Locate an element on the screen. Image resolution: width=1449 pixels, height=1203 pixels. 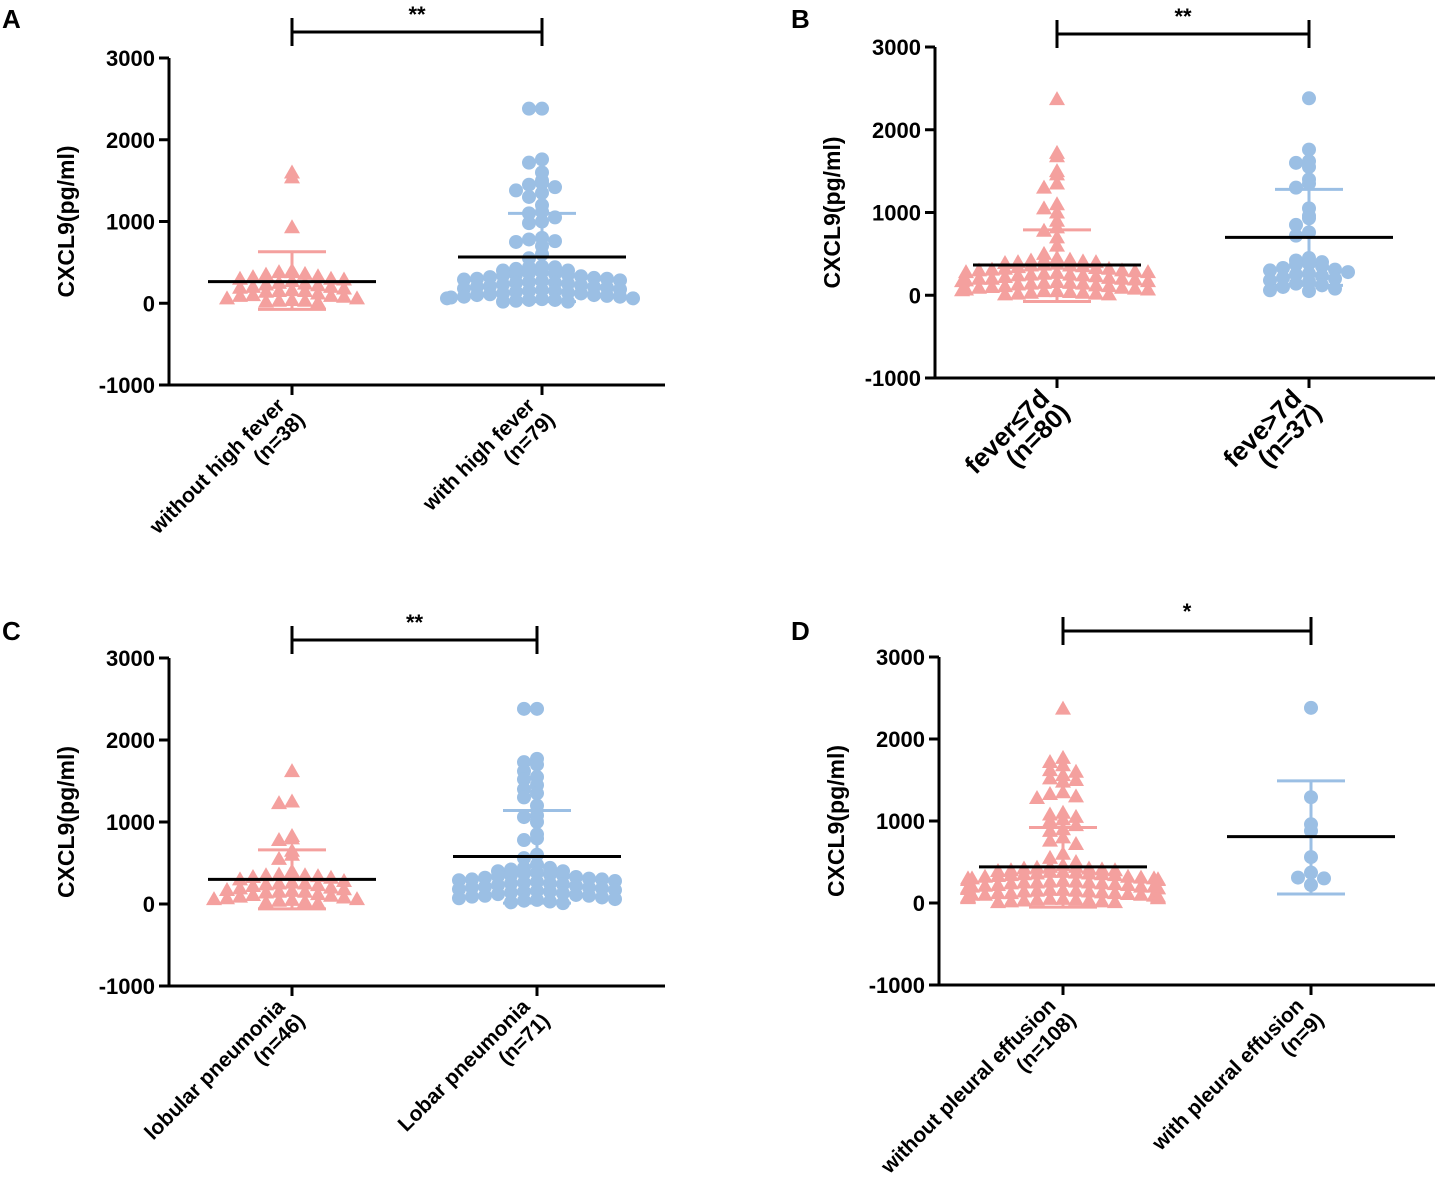
panel-letter: D is located at coordinates (800, 631).